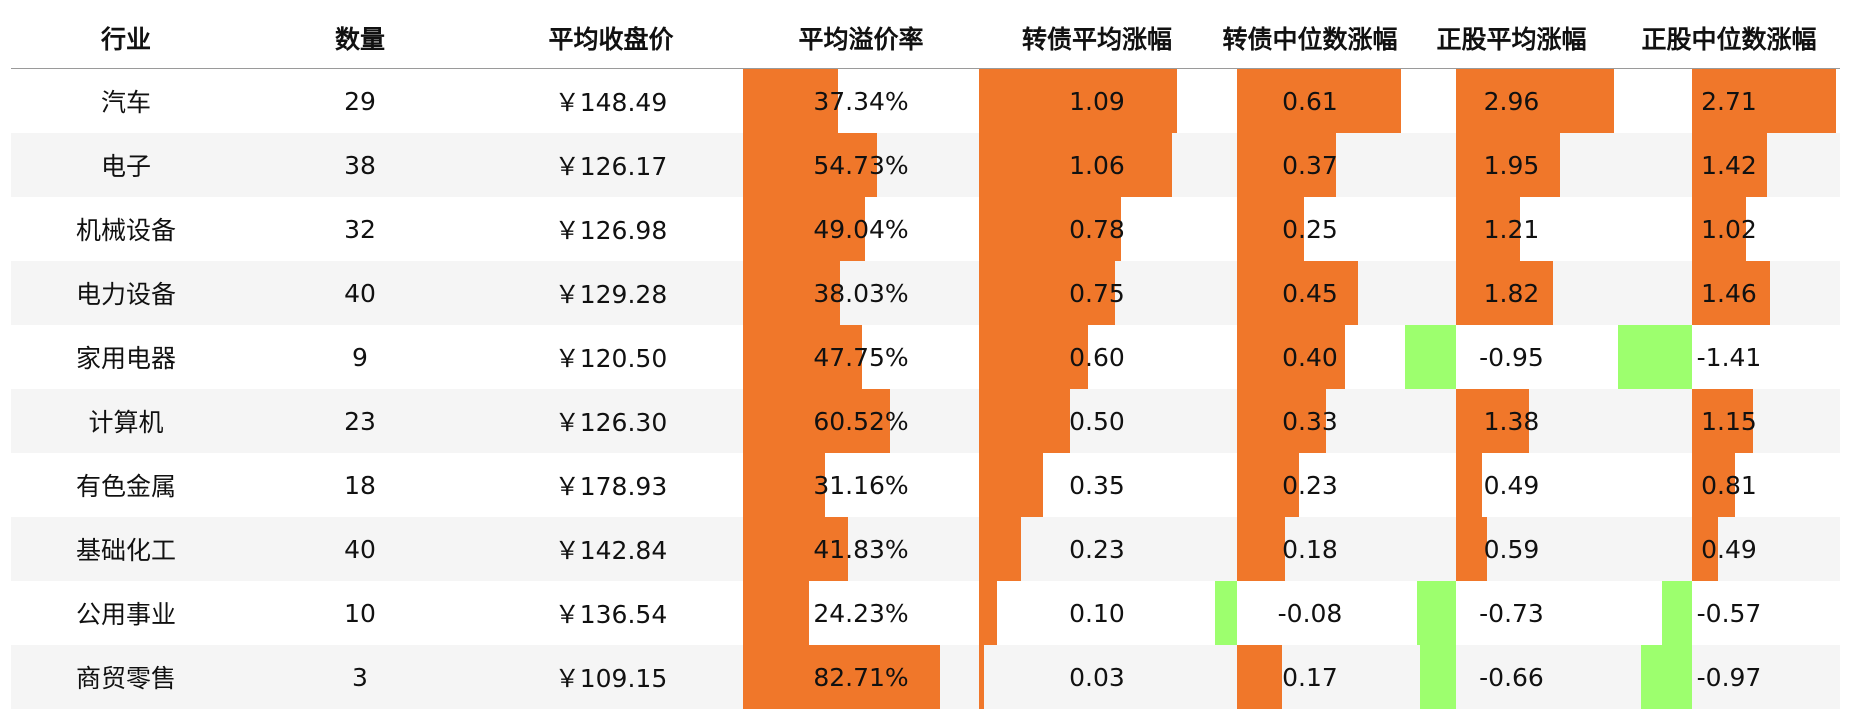 Image resolution: width=1850 pixels, height=726 pixels. Describe the element at coordinates (360, 357) in the screenshot. I see `cell-count: 9` at that location.